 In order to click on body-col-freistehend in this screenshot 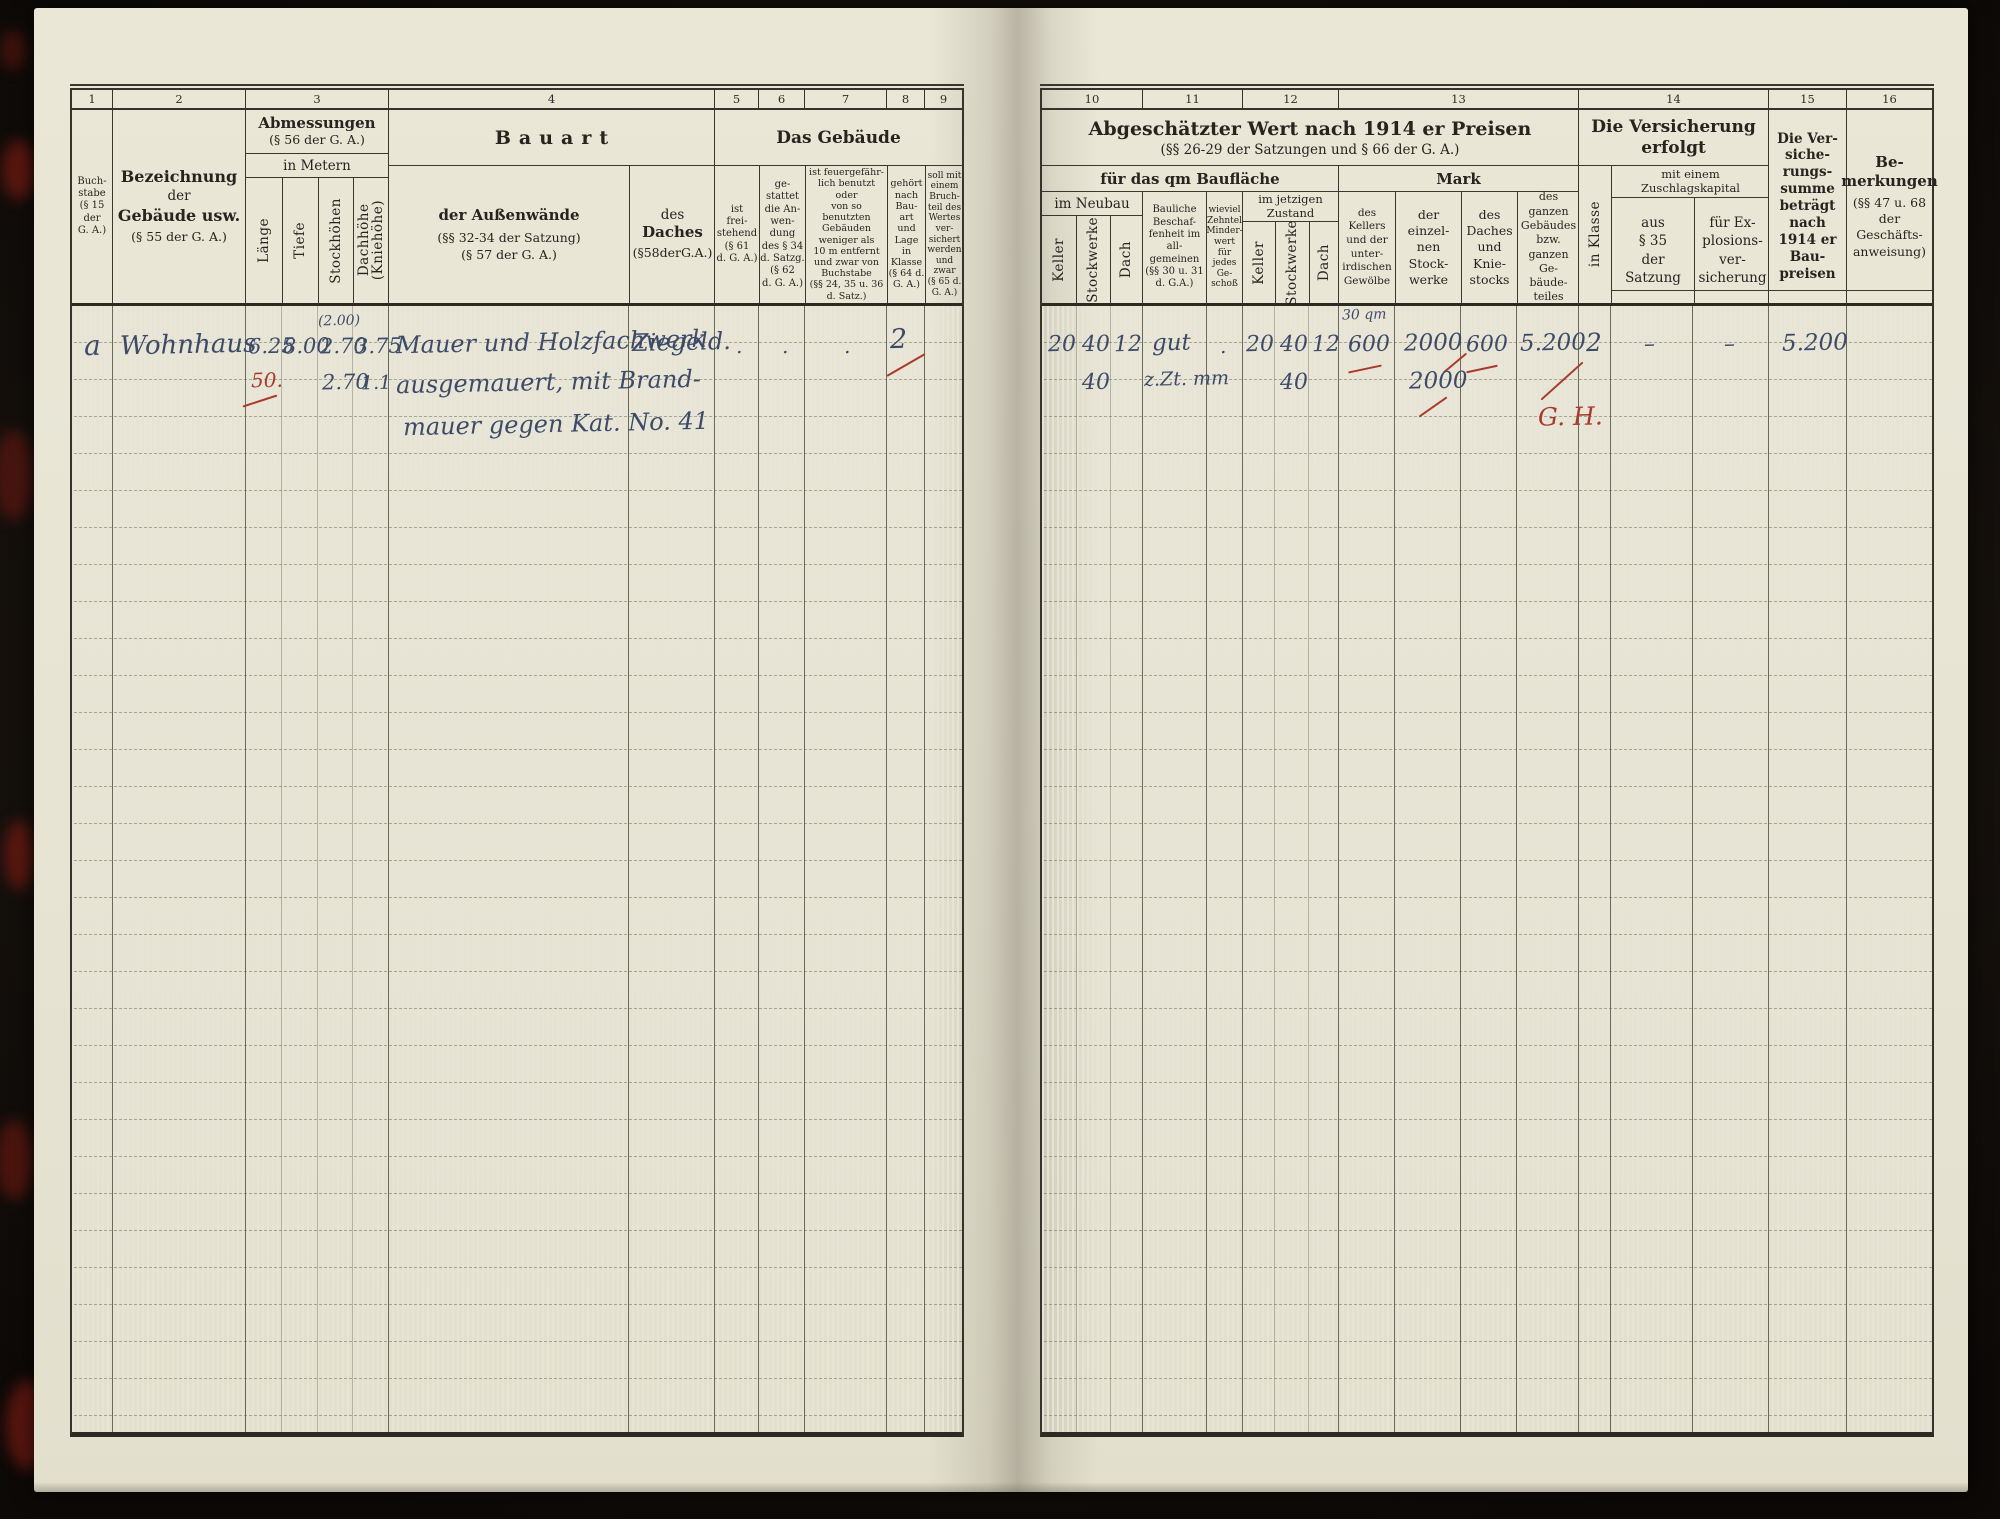, I will do `click(736, 869)`.